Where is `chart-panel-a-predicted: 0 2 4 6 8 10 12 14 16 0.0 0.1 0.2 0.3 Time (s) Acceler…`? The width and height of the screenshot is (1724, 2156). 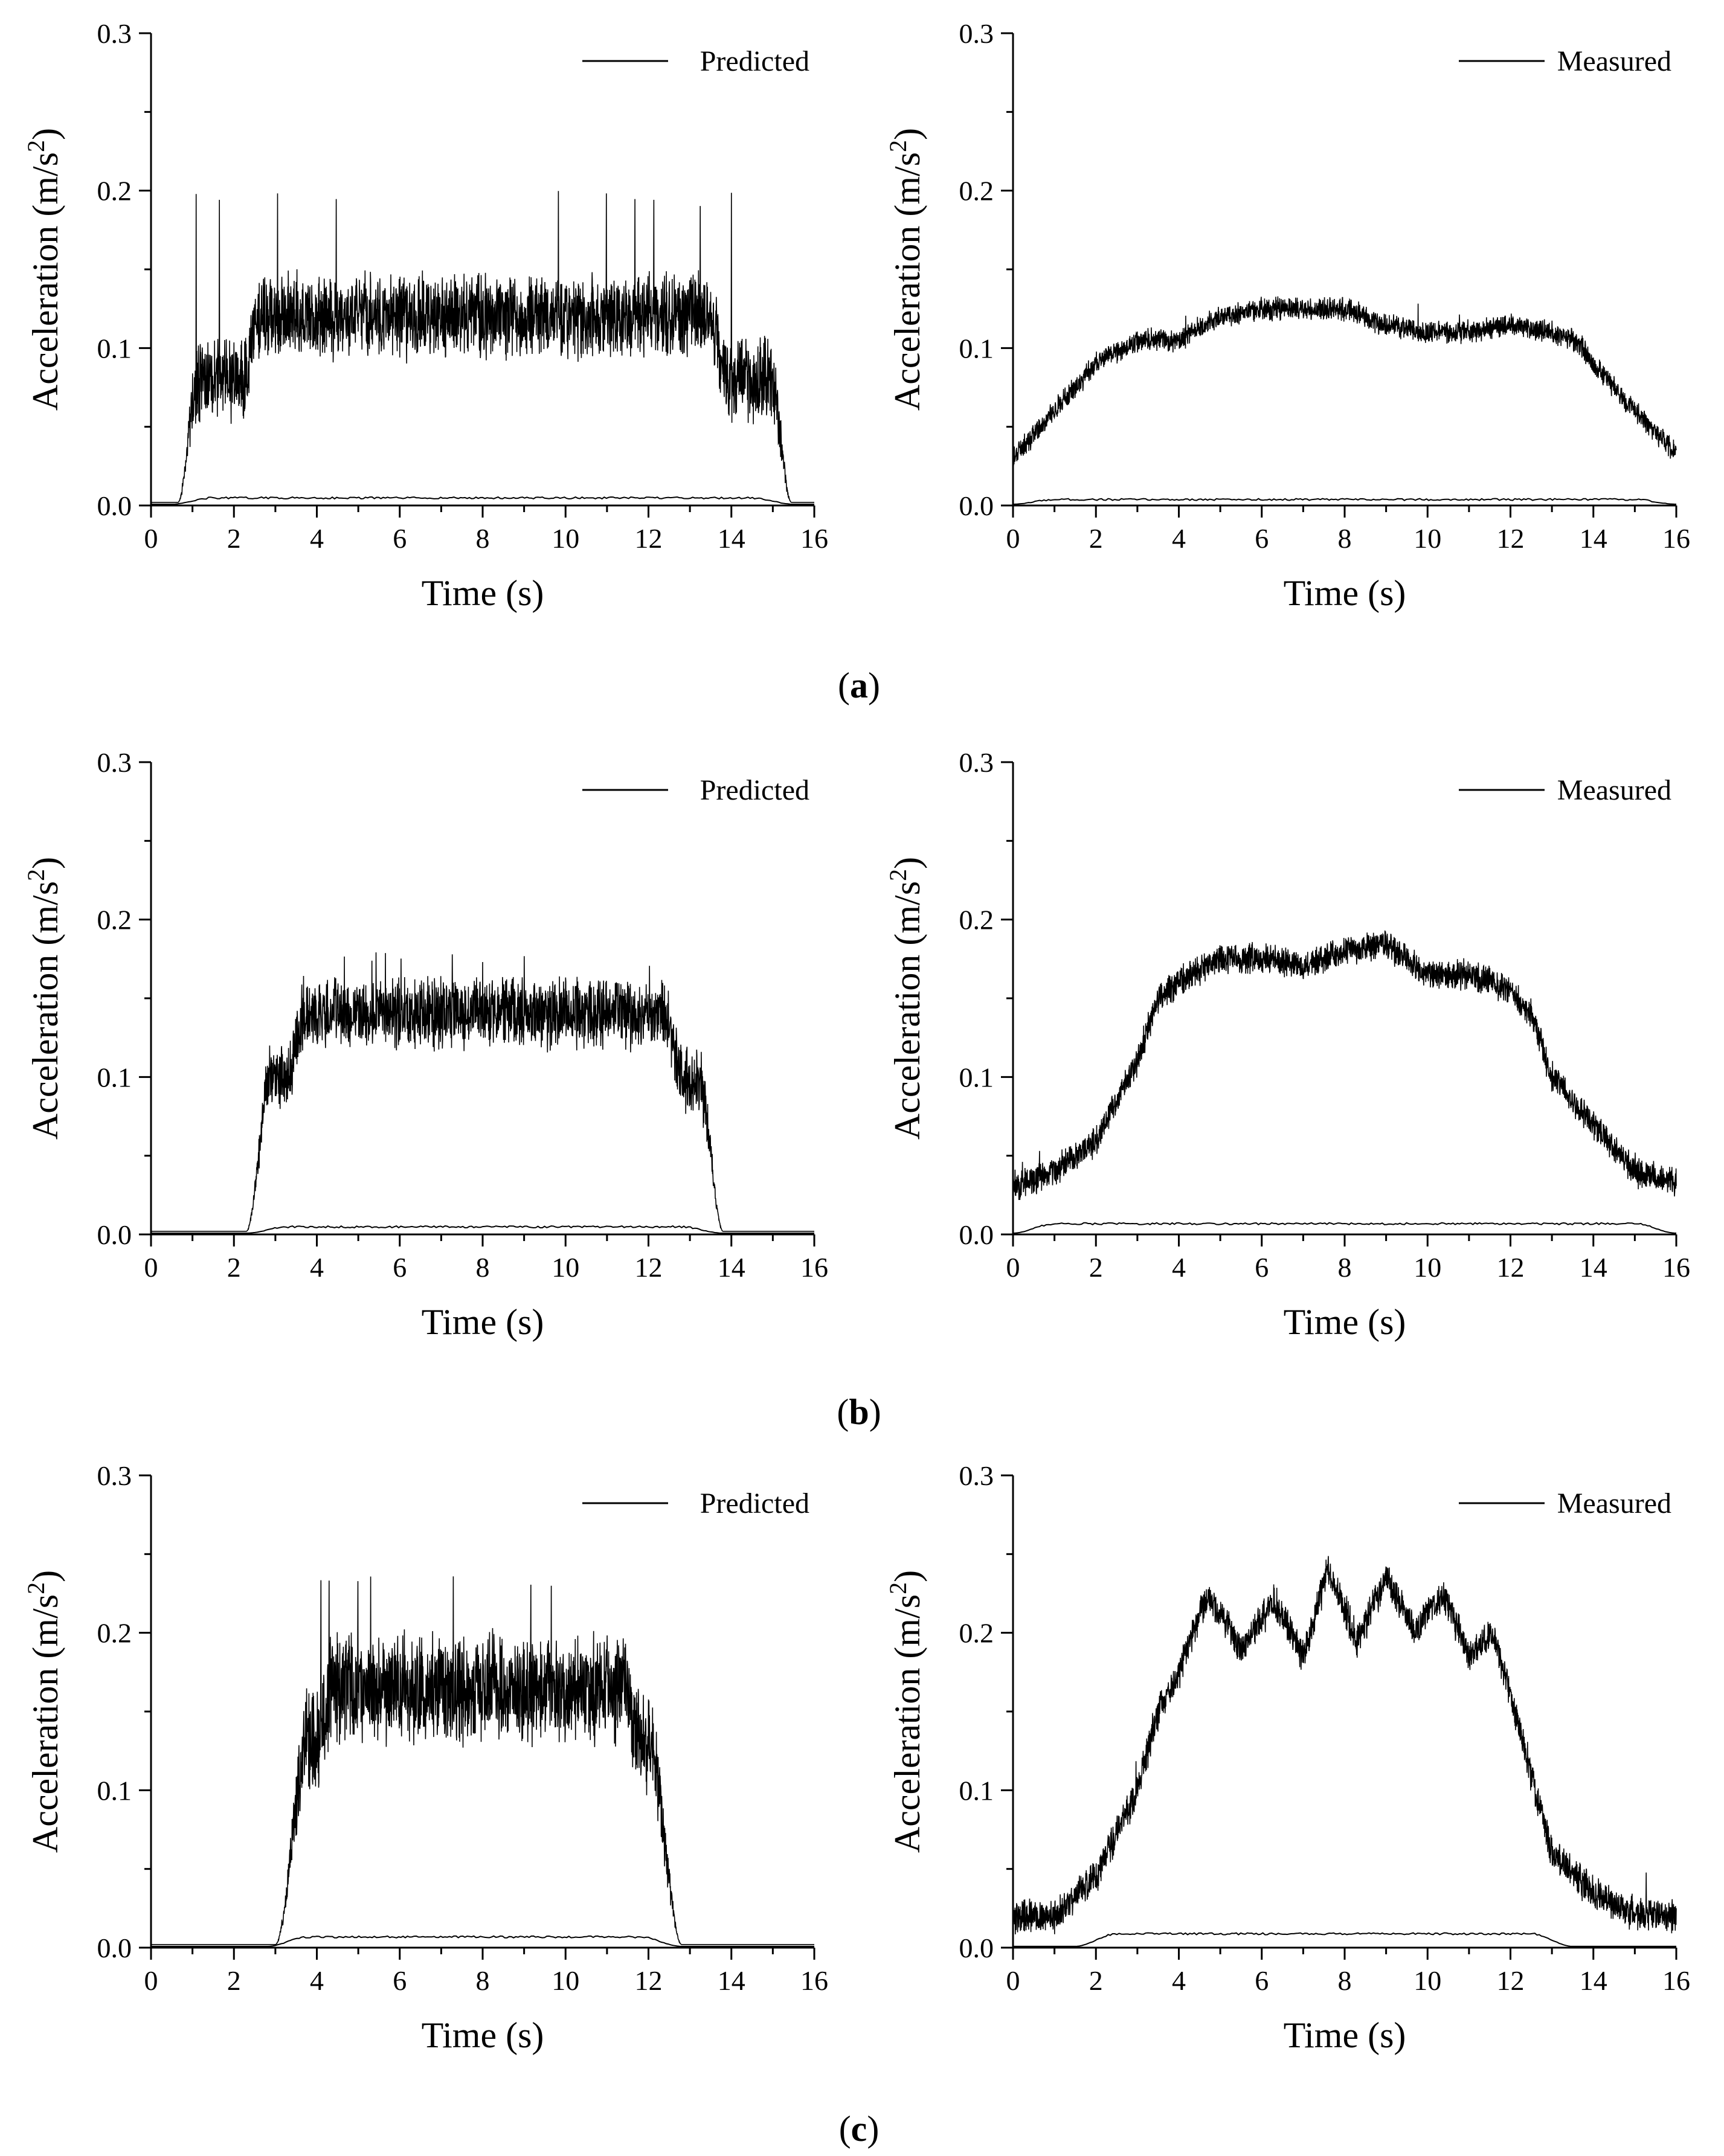
chart-panel-a-predicted: 0 2 4 6 8 10 12 14 16 0.0 0.1 0.2 0.3 Time (s) Acceler… is located at coordinates (425, 315).